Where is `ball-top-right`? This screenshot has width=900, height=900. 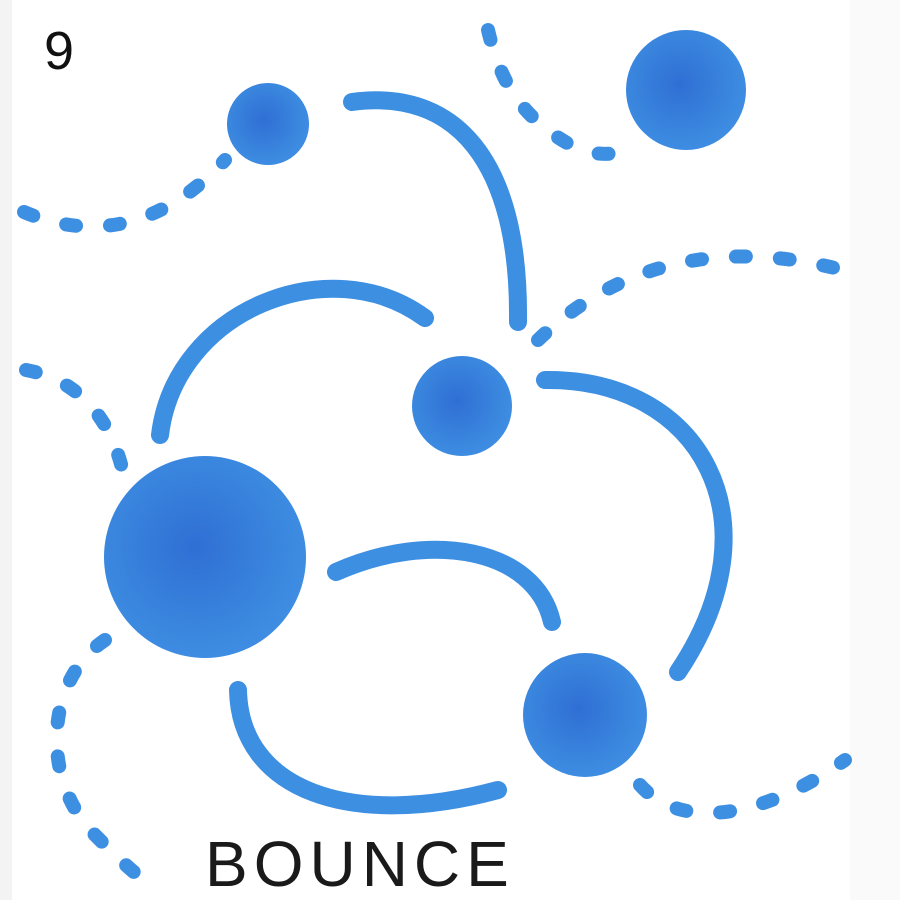
ball-top-right is located at coordinates (686, 90).